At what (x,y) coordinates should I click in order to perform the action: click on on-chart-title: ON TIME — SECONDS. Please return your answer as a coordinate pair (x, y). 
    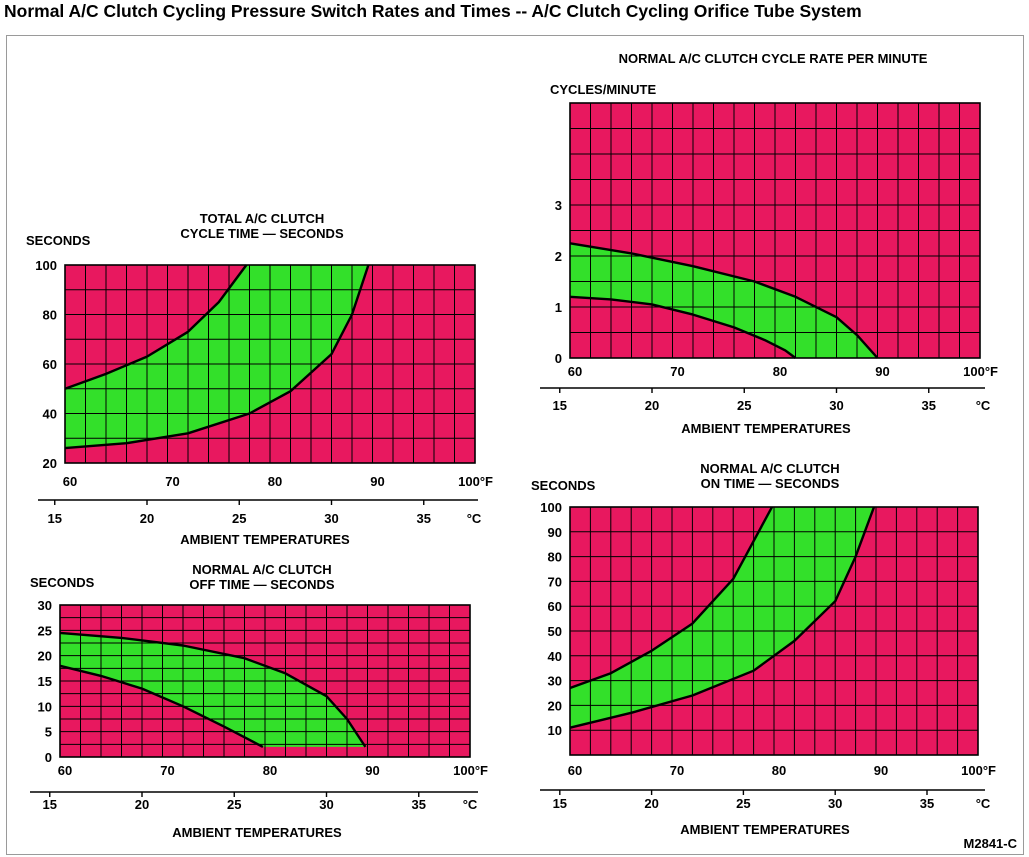
    Looking at the image, I should click on (770, 483).